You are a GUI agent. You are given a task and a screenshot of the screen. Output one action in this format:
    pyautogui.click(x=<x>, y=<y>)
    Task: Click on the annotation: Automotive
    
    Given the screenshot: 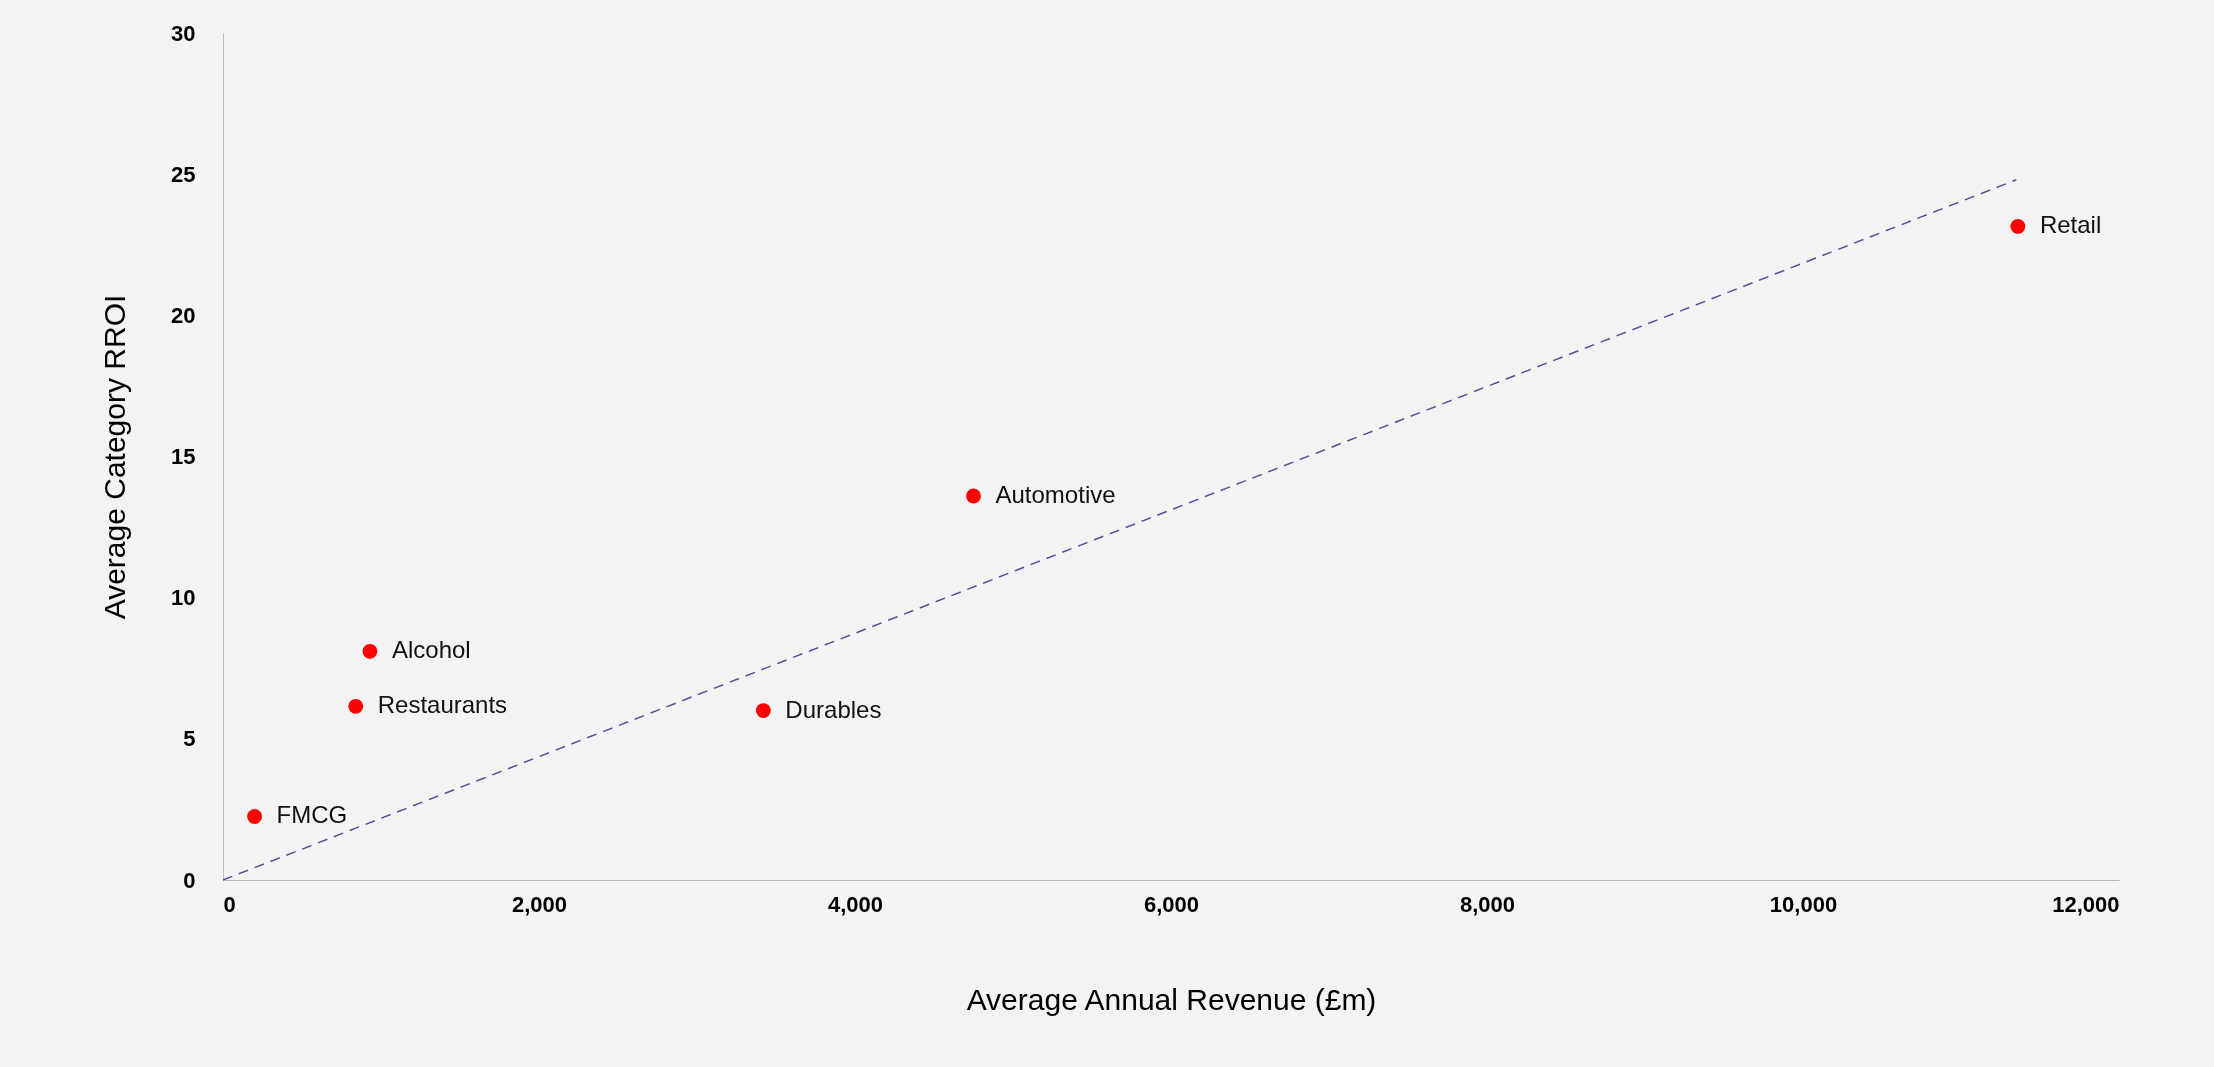 What is the action you would take?
    pyautogui.click(x=1055, y=495)
    